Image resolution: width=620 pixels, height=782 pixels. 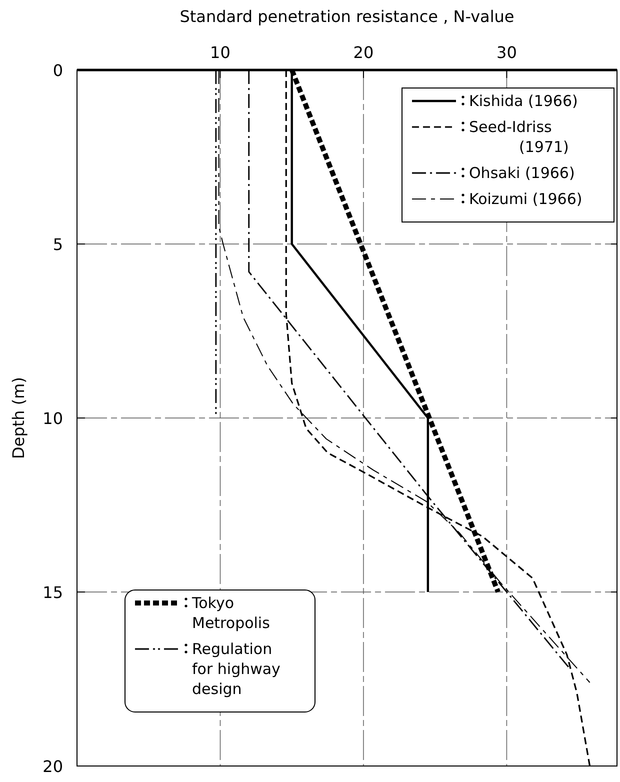 What do you see at coordinates (522, 173) in the screenshot?
I see `legend-label: Ohsaki (1966)` at bounding box center [522, 173].